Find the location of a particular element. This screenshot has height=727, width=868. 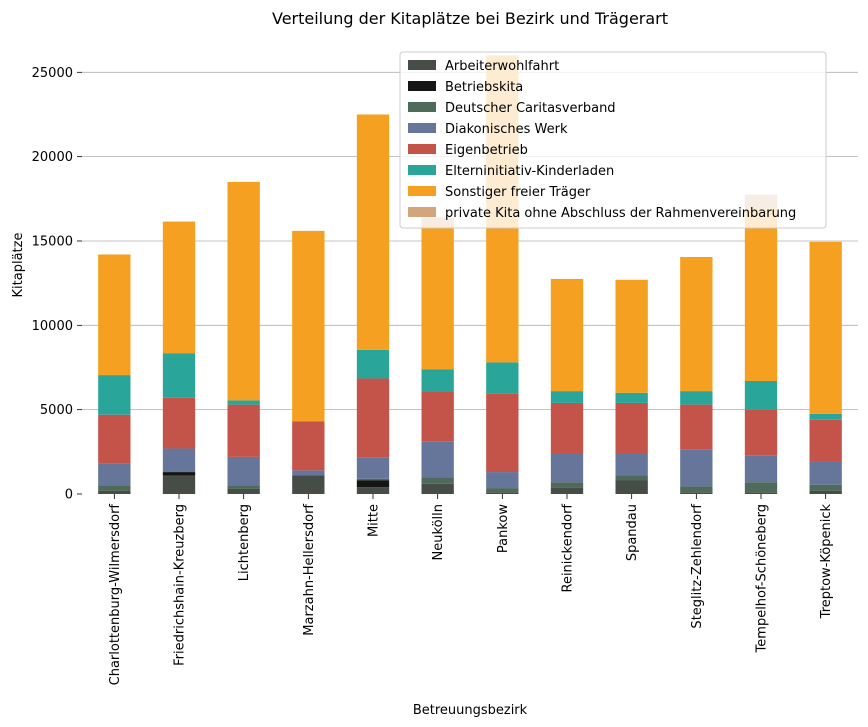

legend-label: Arbeiterwohlfahrt is located at coordinates (502, 66).